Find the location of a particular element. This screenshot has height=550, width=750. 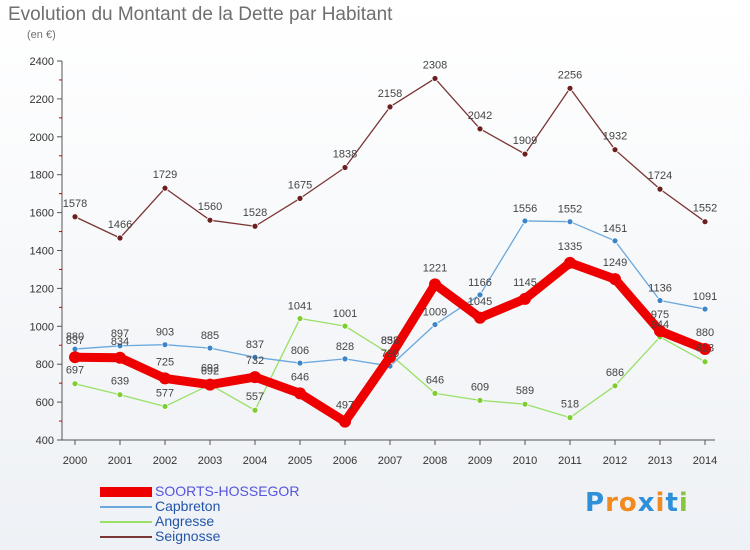

data-label-capbreton: 828 is located at coordinates (345, 347).